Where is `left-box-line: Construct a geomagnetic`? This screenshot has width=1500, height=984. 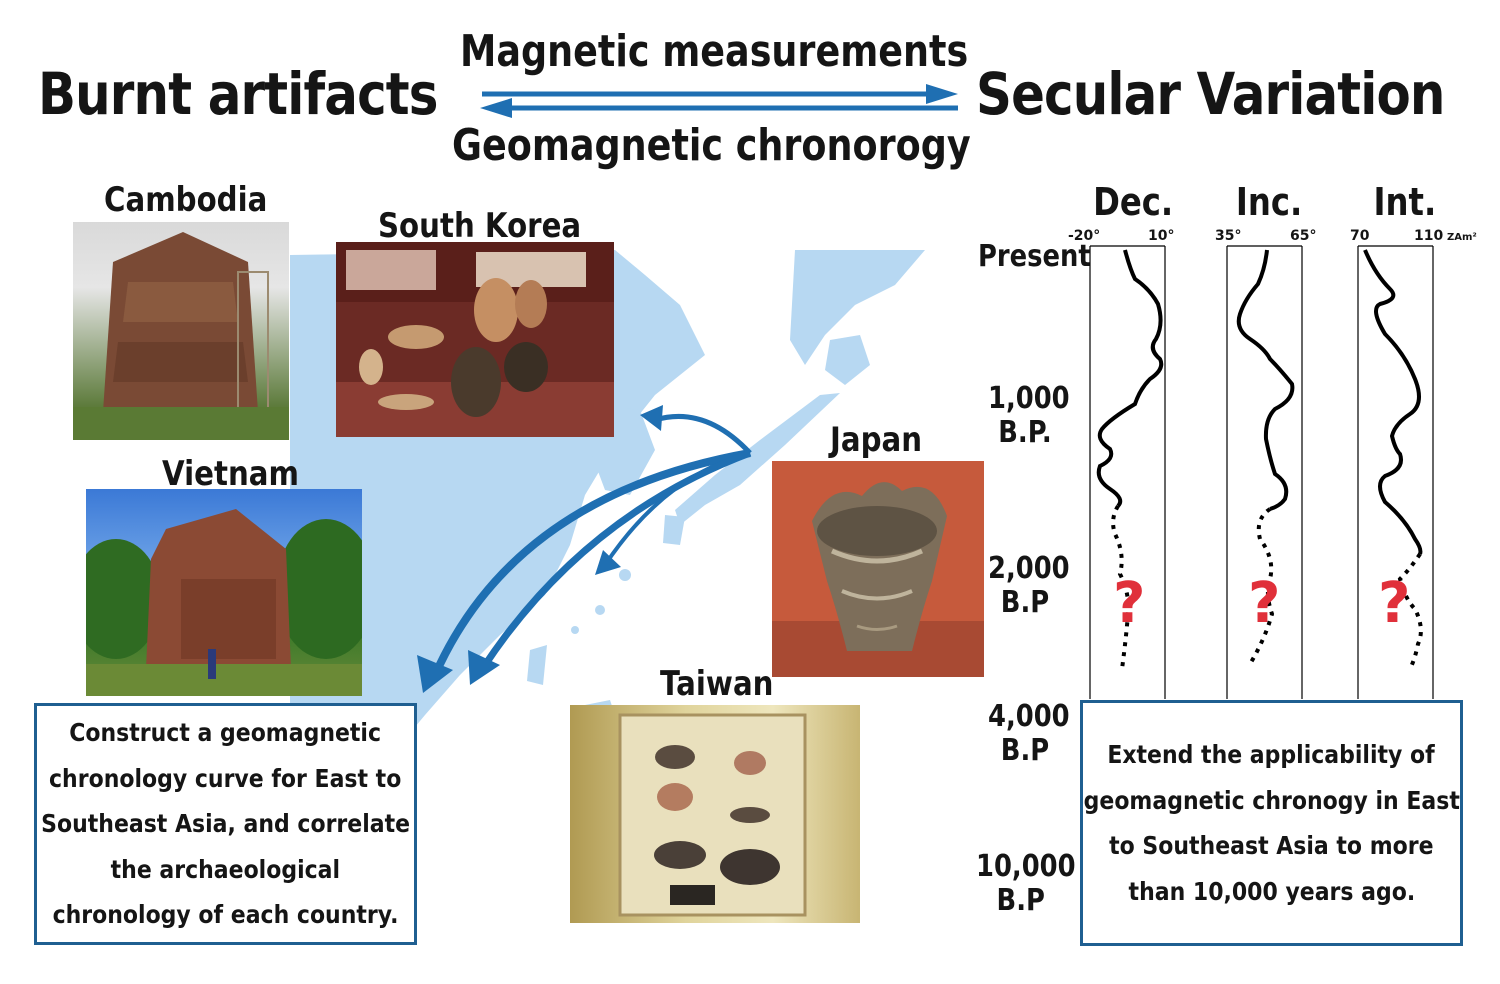 left-box-line: Construct a geomagnetic is located at coordinates (225, 733).